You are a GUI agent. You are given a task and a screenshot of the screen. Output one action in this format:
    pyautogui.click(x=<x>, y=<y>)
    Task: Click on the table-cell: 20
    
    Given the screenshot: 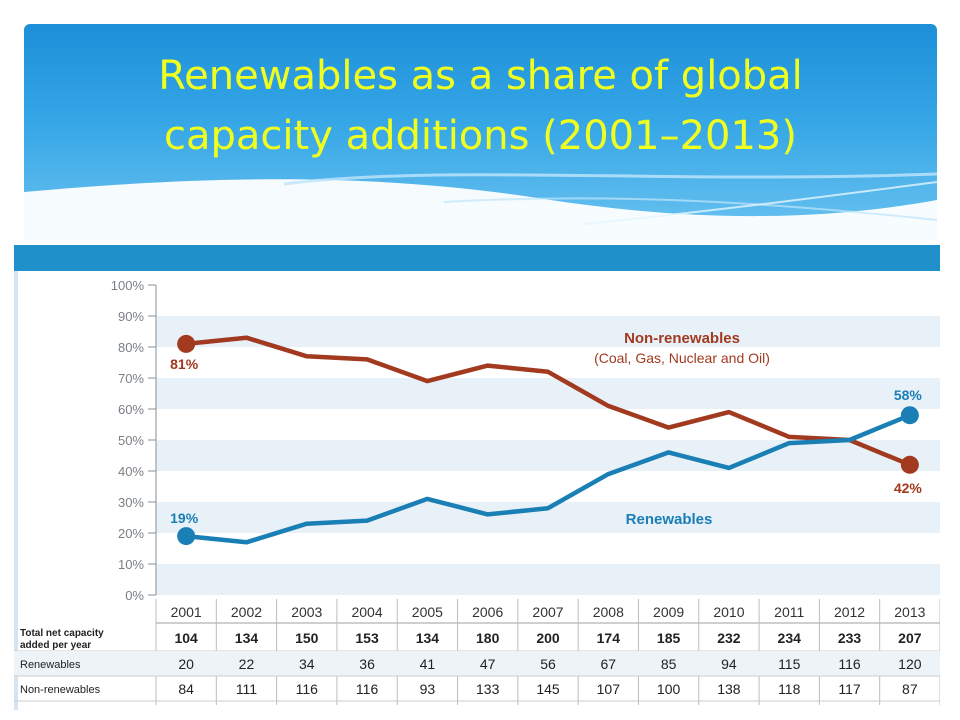 What is the action you would take?
    pyautogui.click(x=186, y=664)
    